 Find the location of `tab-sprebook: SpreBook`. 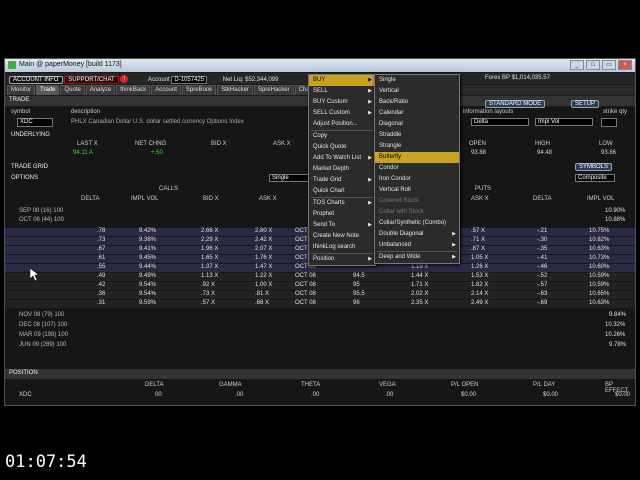

tab-sprebook: SpreBook is located at coordinates (199, 90).